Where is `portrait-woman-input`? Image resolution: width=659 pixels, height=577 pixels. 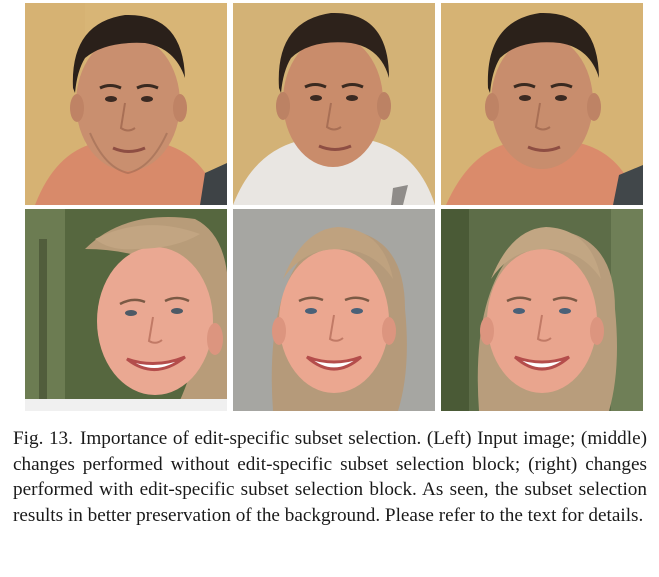 portrait-woman-input is located at coordinates (126, 310).